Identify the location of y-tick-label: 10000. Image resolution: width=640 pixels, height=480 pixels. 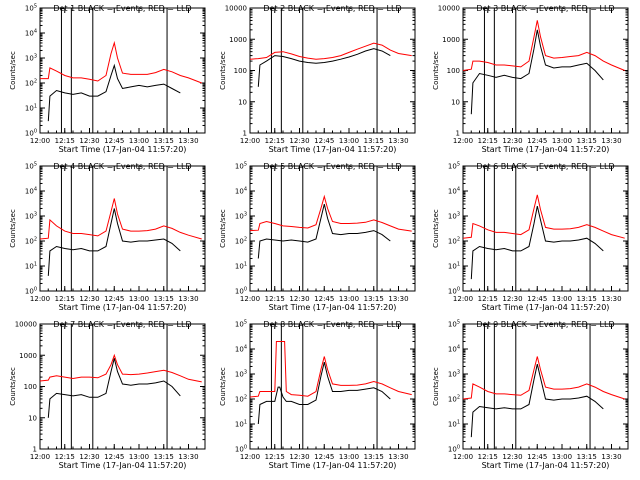
(236, 9).